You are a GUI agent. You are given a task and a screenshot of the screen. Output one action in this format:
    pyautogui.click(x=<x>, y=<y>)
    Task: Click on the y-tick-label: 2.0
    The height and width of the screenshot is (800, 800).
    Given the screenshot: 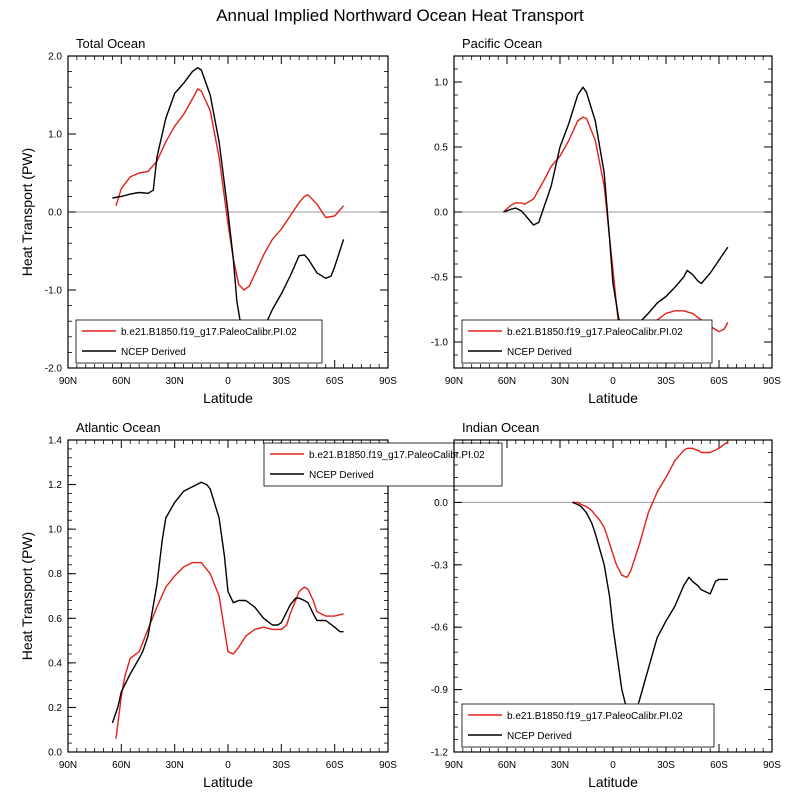 What is the action you would take?
    pyautogui.click(x=55, y=57)
    